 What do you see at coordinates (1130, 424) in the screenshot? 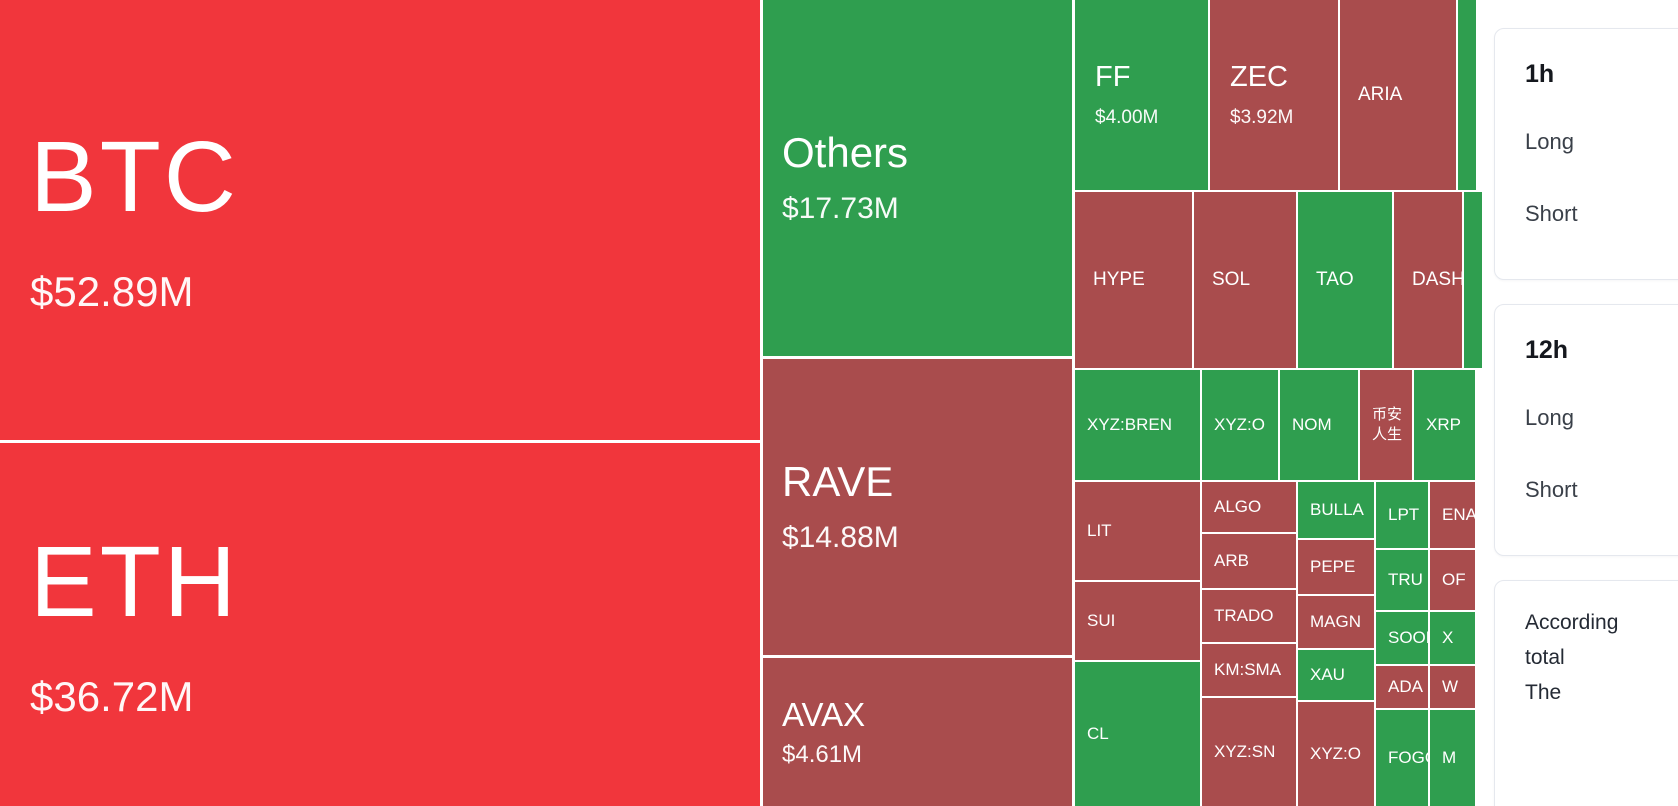
I see `tile-label: XYZ:BREN` at bounding box center [1130, 424].